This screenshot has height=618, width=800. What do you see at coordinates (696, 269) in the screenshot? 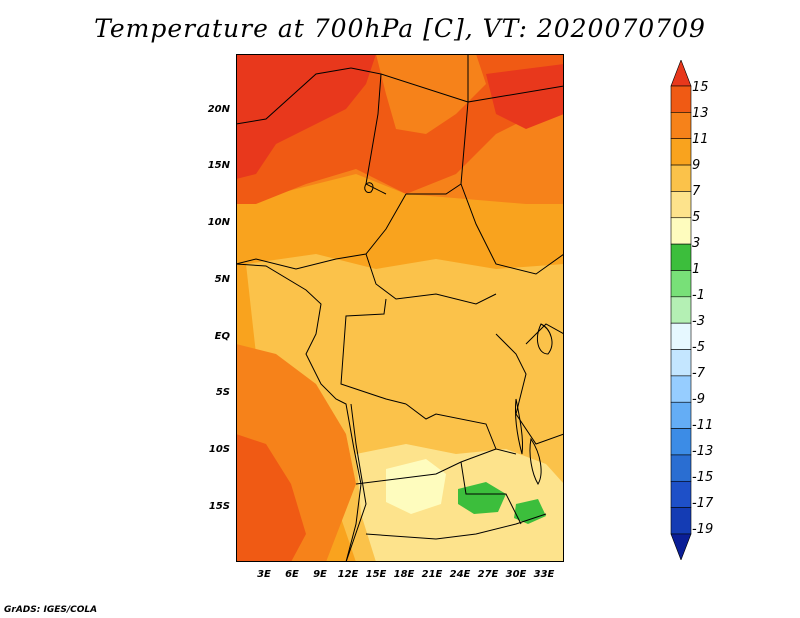
I see `colorbar-label-1: 1` at bounding box center [696, 269].